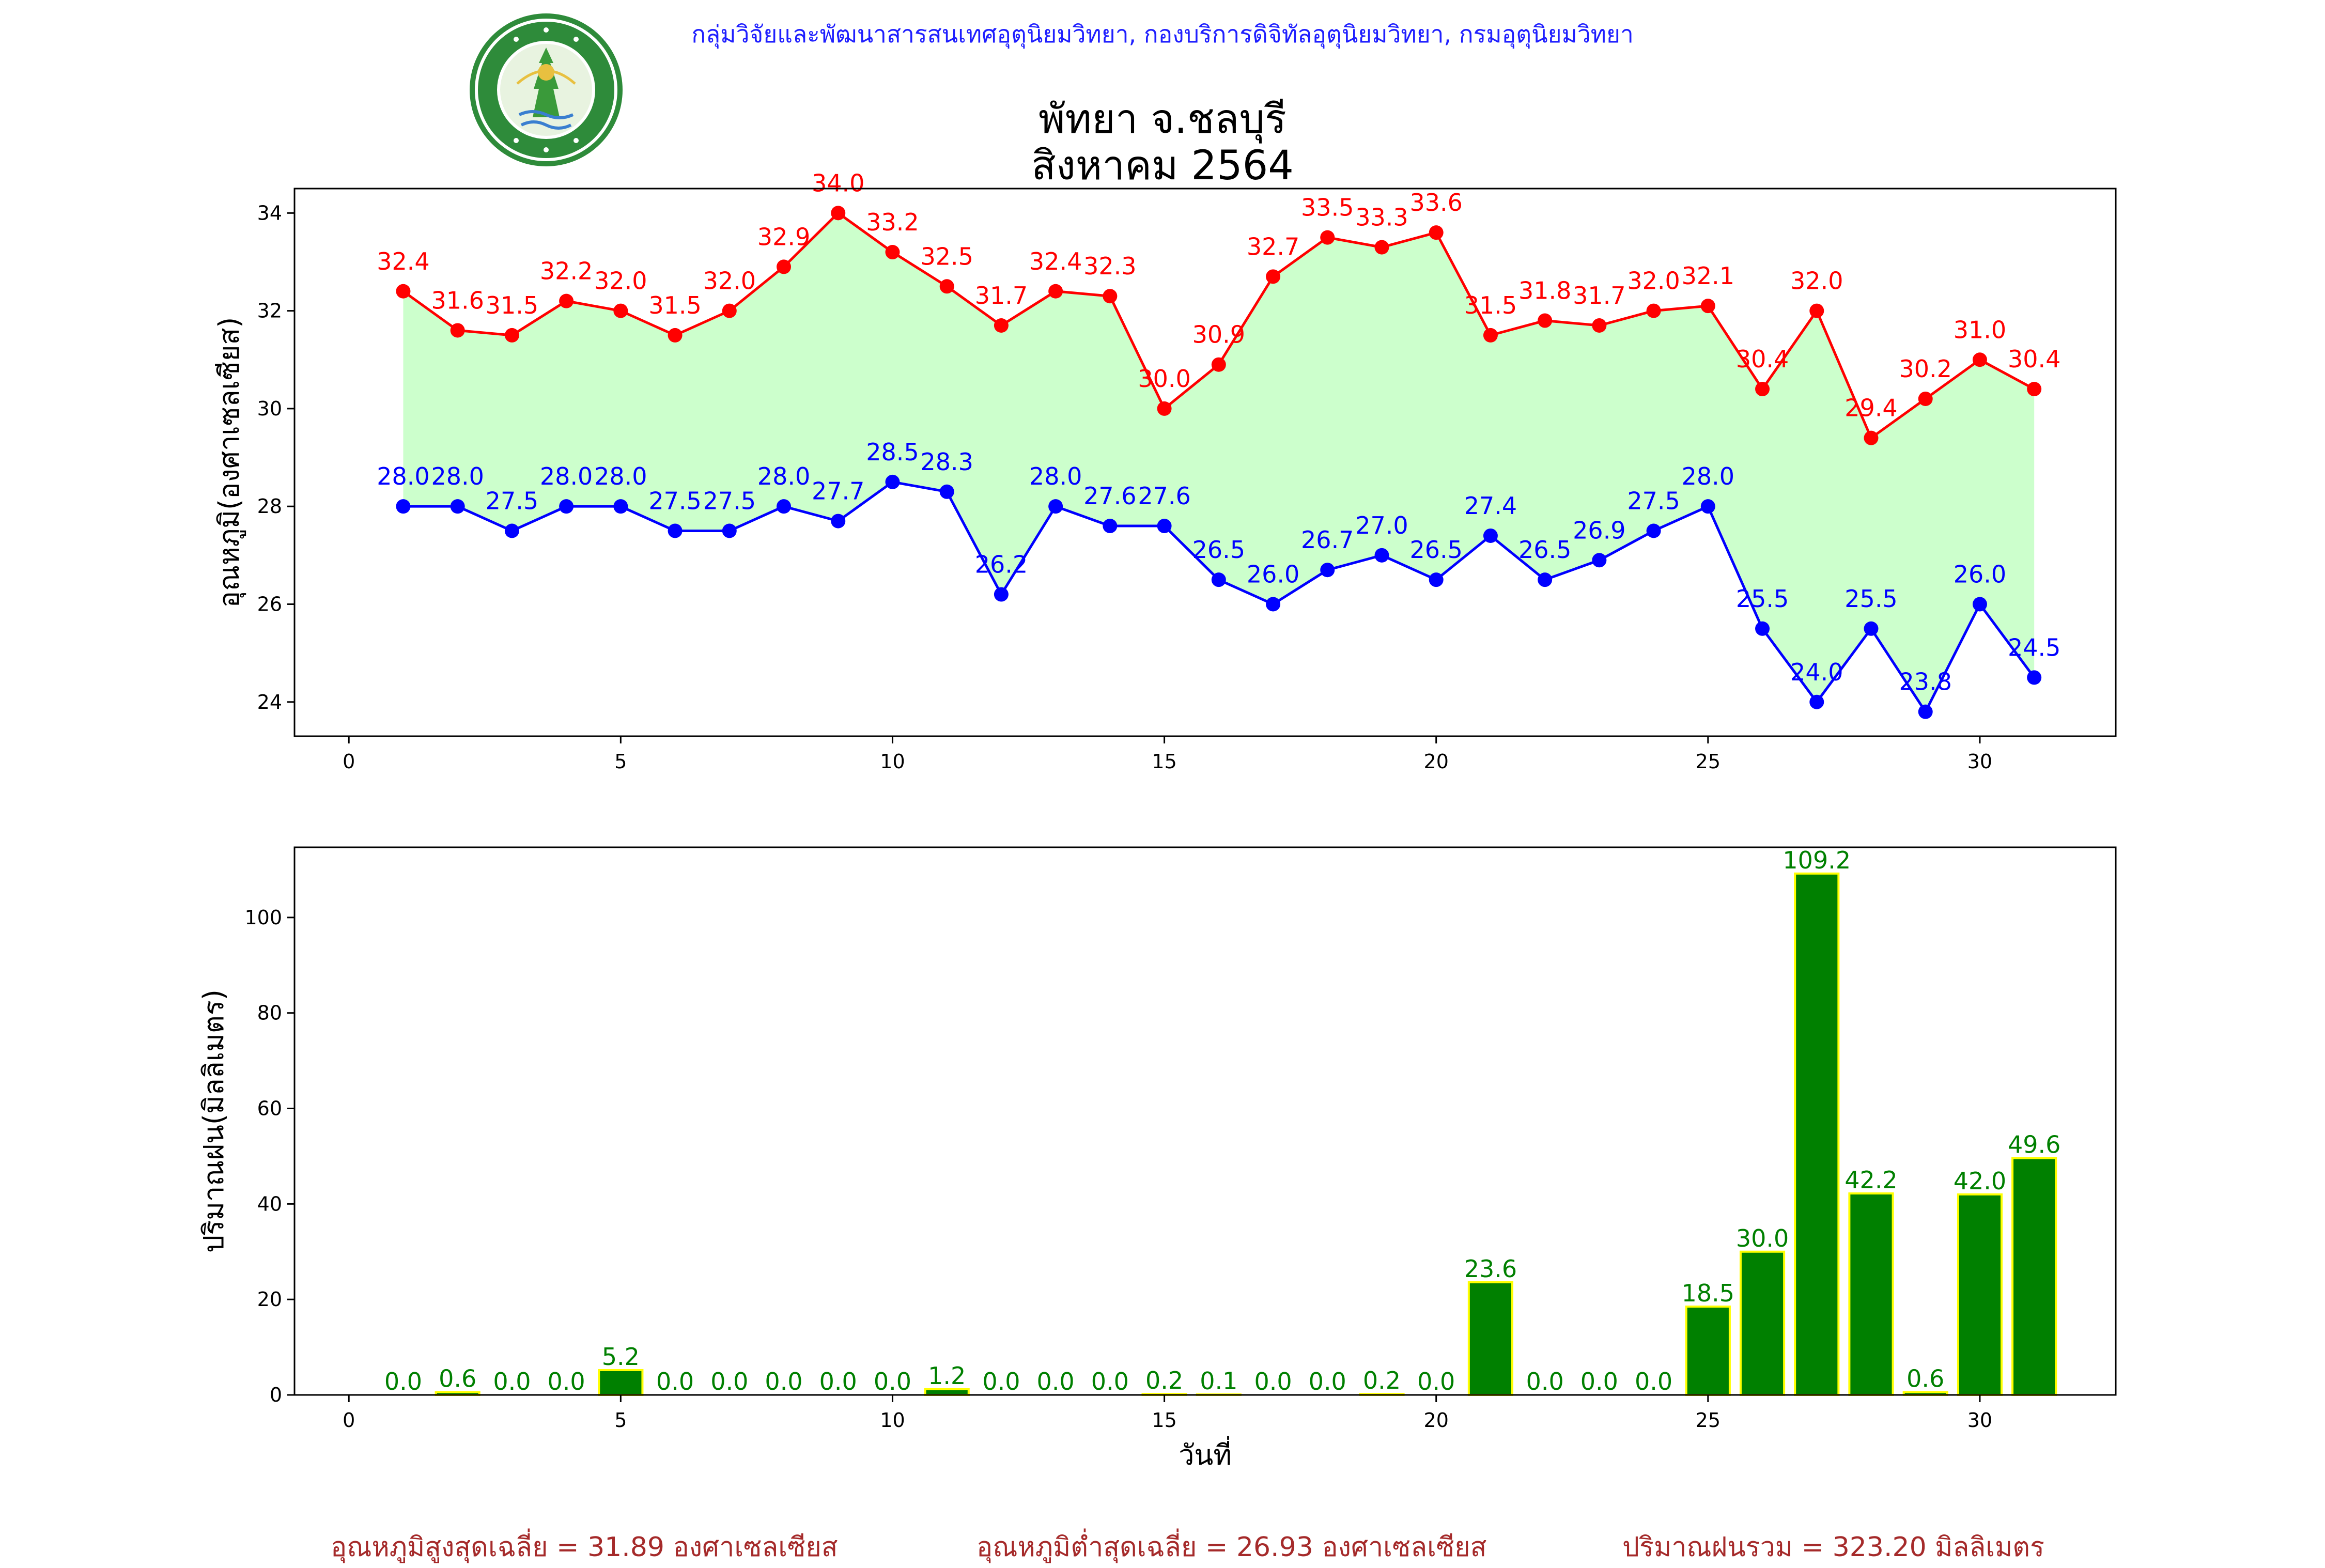  What do you see at coordinates (1980, 1420) in the screenshot?
I see `rainfall-x-tick-label: 30` at bounding box center [1980, 1420].